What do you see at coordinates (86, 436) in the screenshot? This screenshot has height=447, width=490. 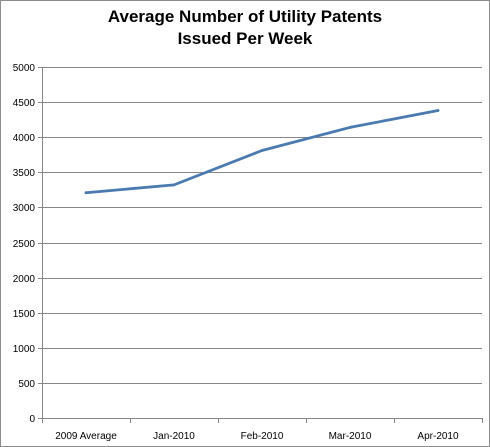 I see `x-tick-label-0: 2009 Average` at bounding box center [86, 436].